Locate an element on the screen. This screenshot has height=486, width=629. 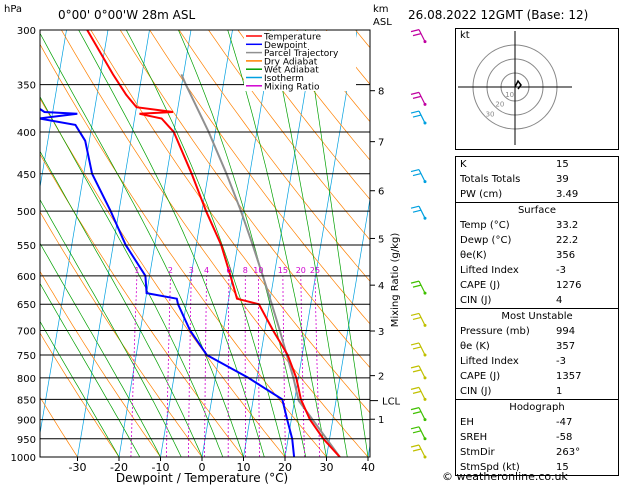
temp-tick-label: -10 is located at coordinates (161, 467).